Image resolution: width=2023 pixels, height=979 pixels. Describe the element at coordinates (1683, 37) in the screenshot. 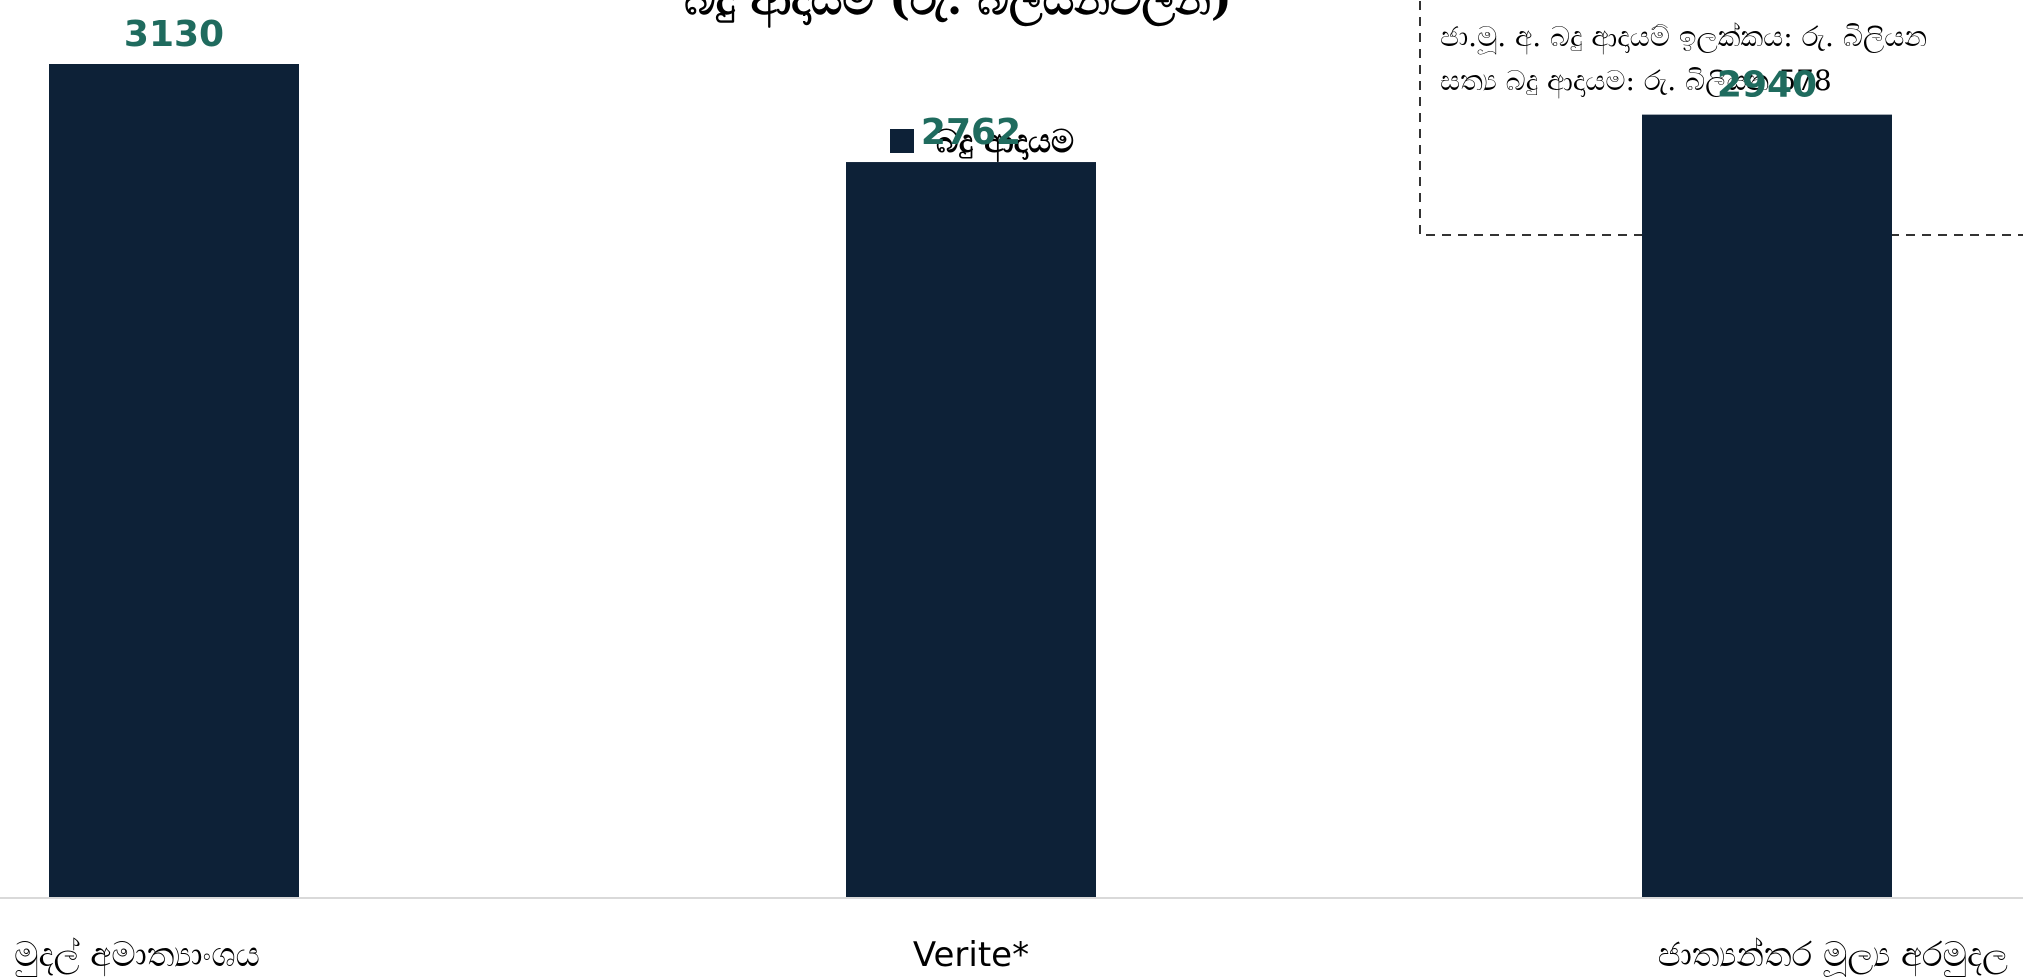

I see `annotation-line: ජා.මූ. අ. බදු ආදායම් ඉලක්කය: රු. බිලියන` at that location.